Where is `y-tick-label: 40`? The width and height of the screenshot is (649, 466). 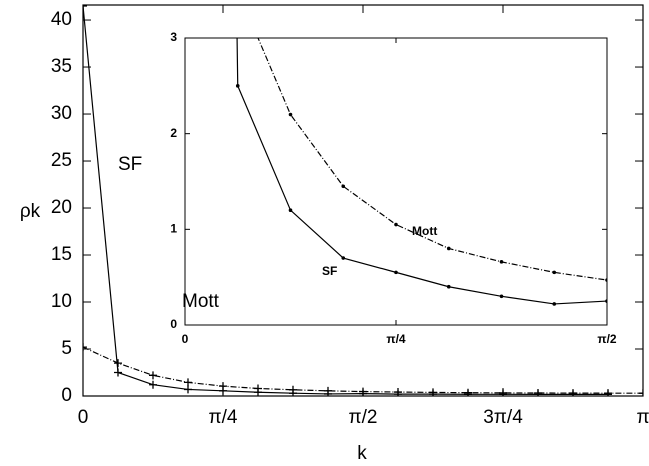
y-tick-label: 40 is located at coordinates (61, 19).